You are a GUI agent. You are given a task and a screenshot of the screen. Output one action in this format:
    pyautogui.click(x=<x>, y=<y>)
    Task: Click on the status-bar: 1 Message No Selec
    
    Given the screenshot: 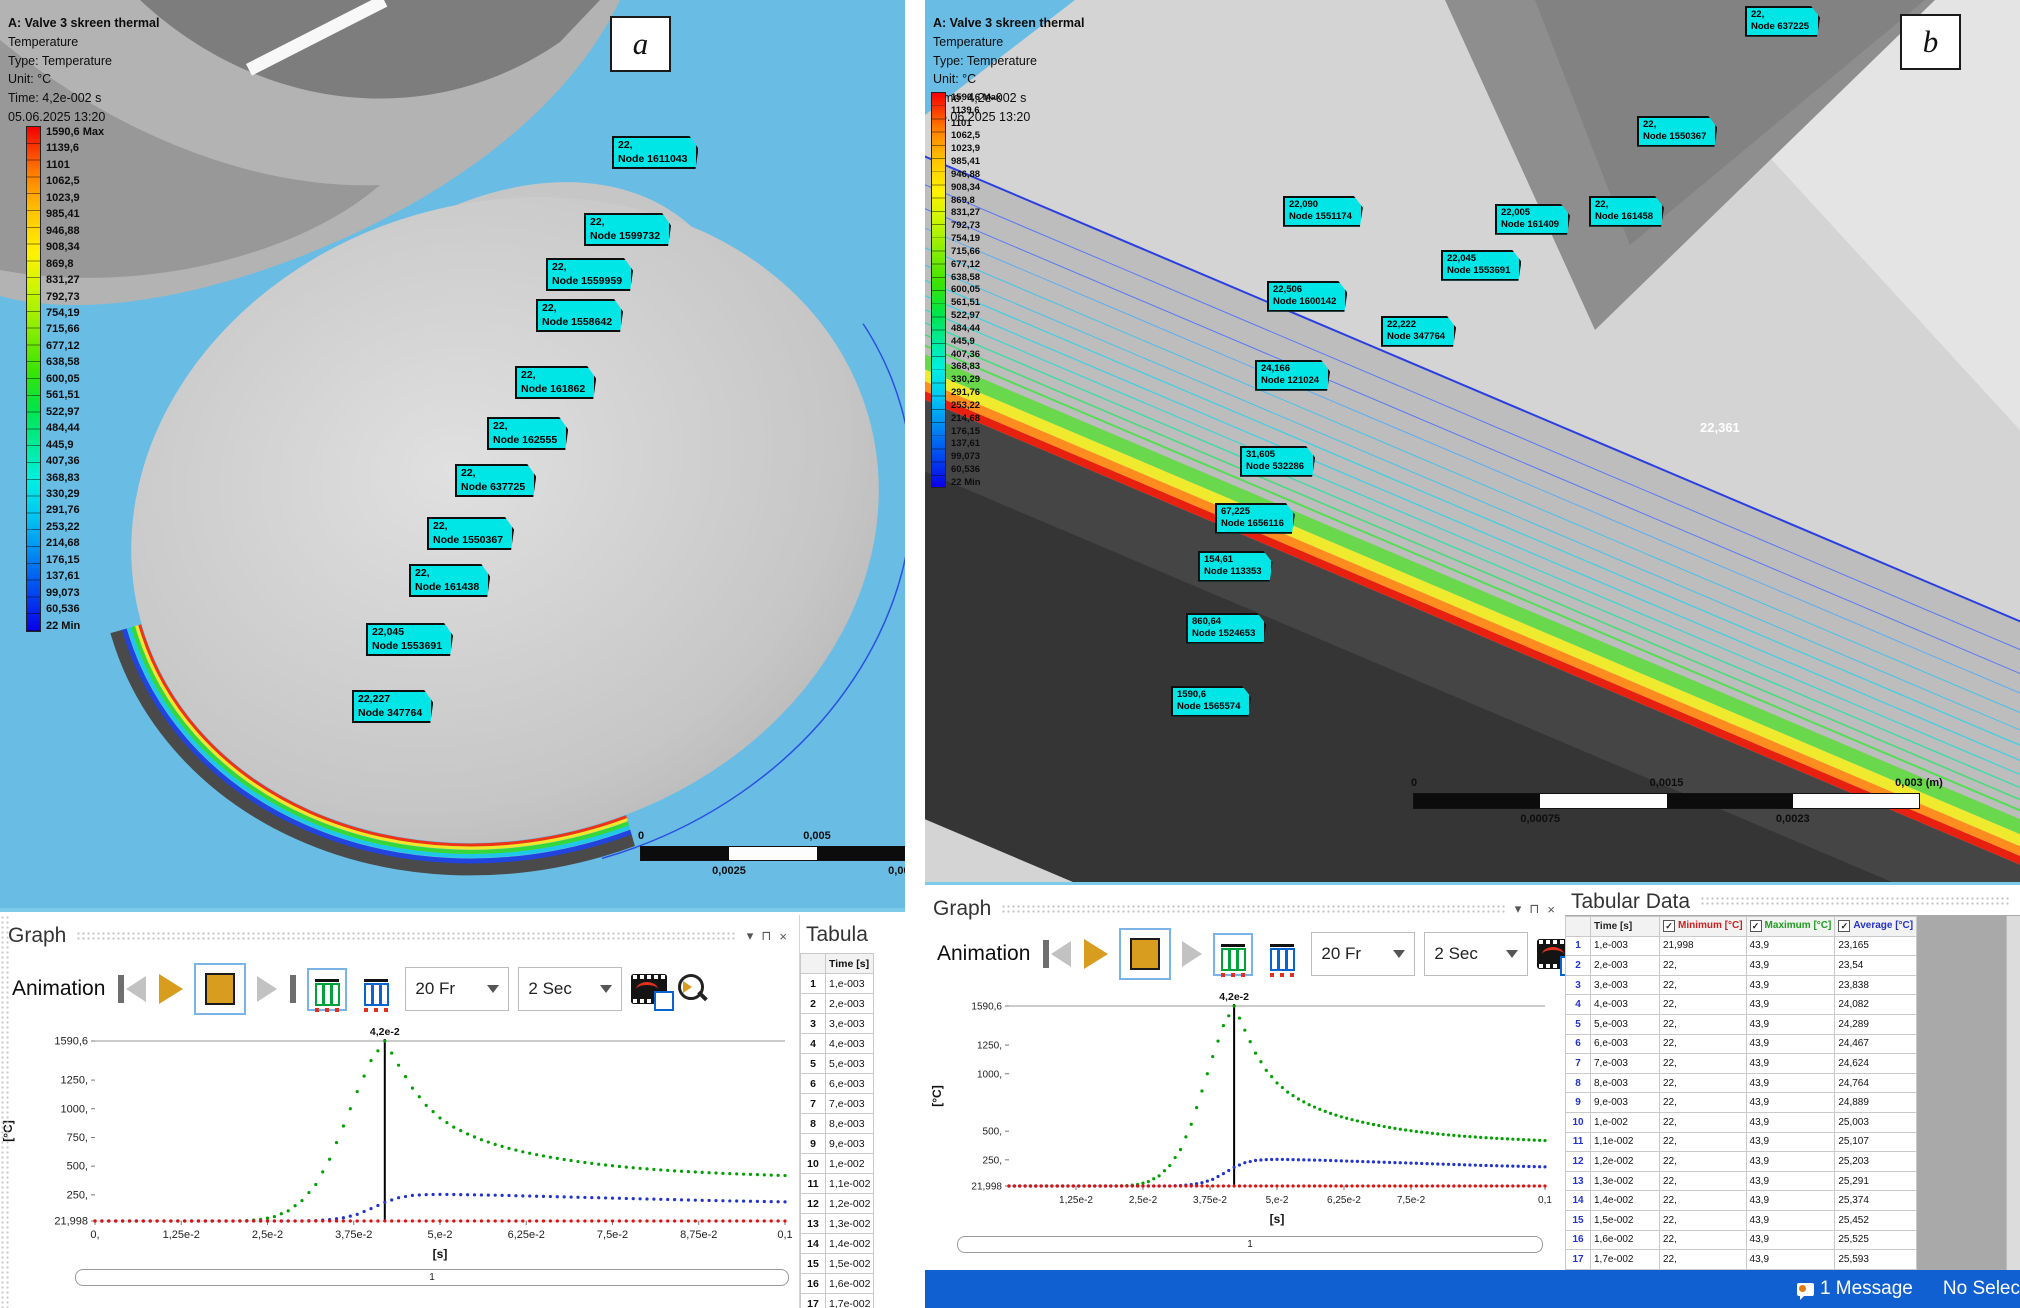 What is the action you would take?
    pyautogui.click(x=1472, y=1289)
    